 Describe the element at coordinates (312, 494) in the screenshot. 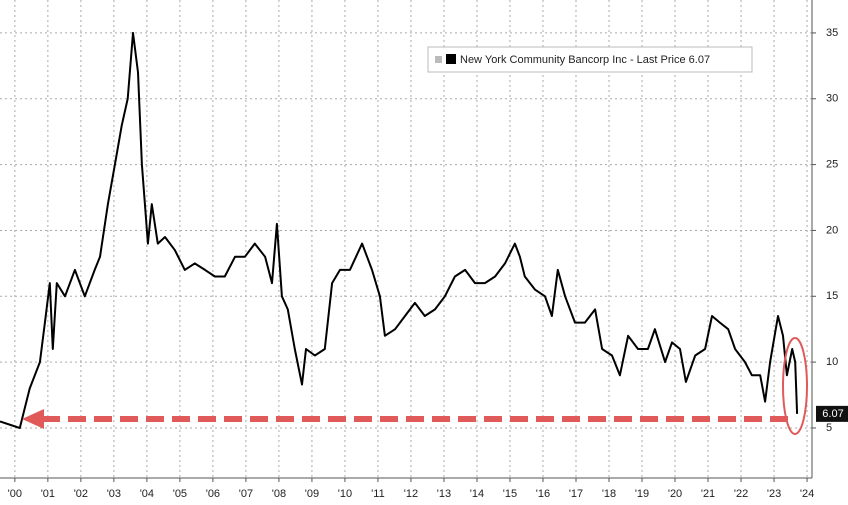

I see `x-tick-label: '09` at that location.